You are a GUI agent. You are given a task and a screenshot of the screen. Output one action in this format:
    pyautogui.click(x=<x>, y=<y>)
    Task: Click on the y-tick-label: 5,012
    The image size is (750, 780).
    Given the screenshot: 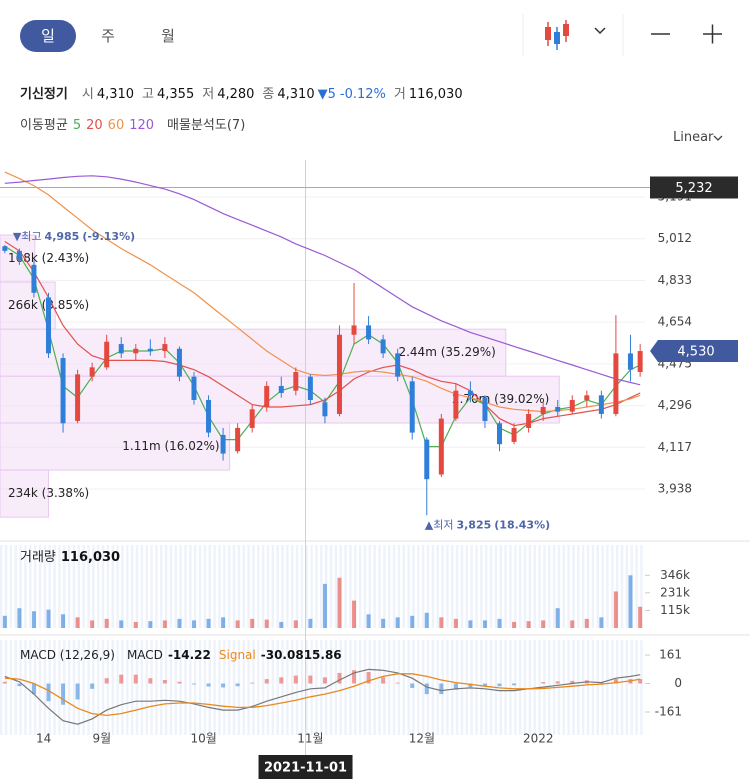 What is the action you would take?
    pyautogui.click(x=675, y=238)
    